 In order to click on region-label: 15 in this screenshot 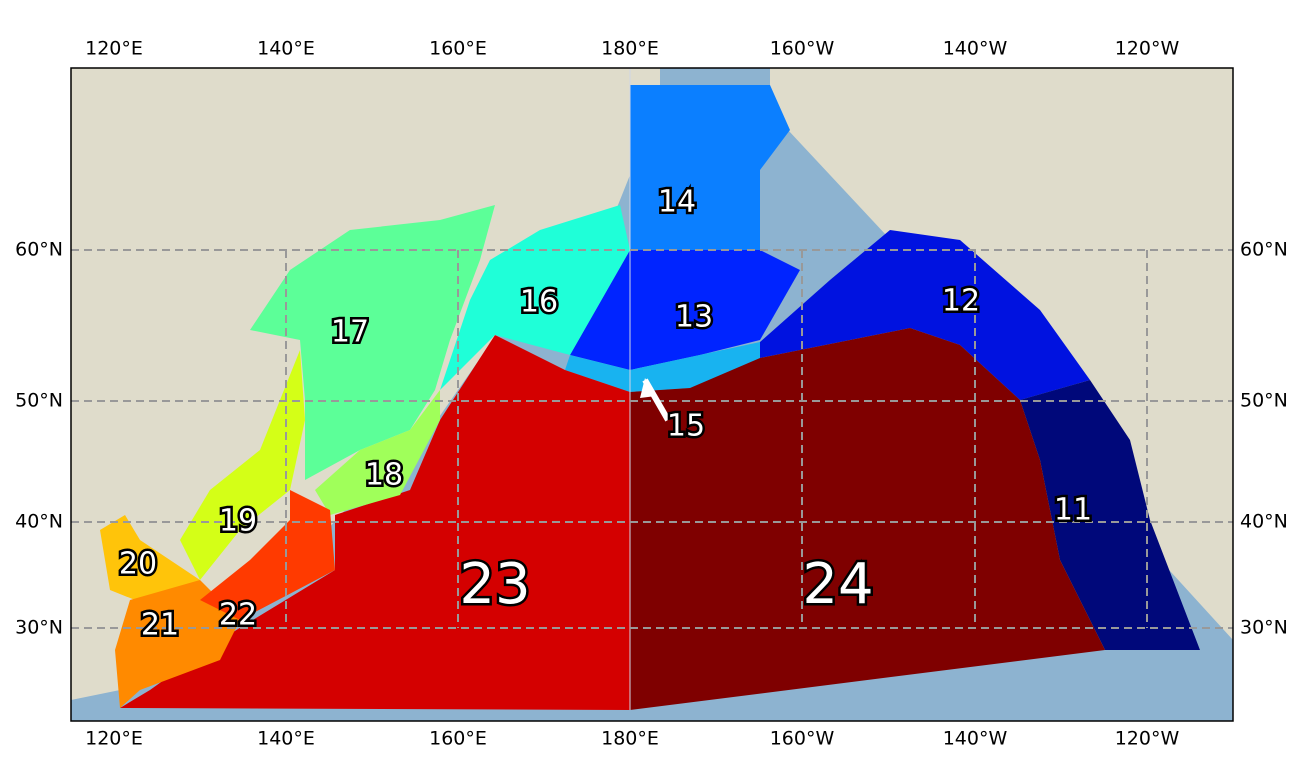, I will do `click(686, 426)`.